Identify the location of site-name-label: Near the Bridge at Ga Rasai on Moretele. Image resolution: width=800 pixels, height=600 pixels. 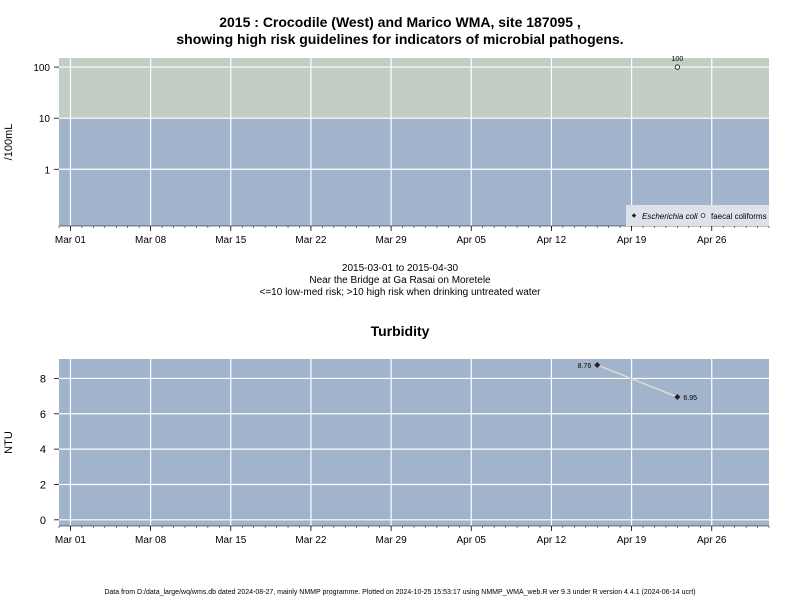
(400, 280).